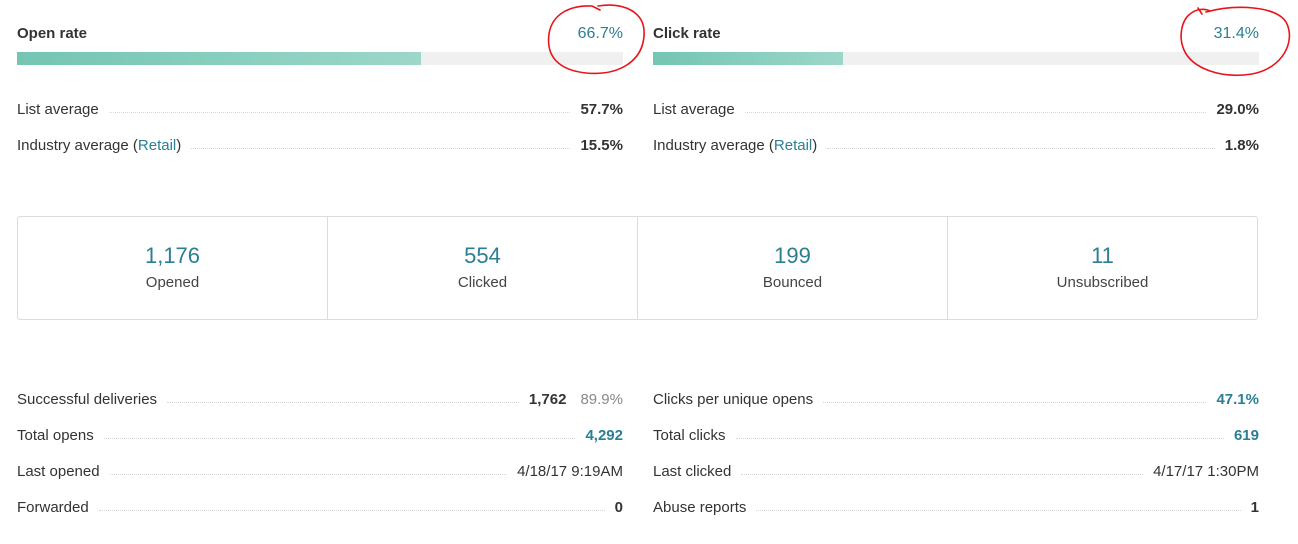 The height and width of the screenshot is (544, 1298). Describe the element at coordinates (482, 282) in the screenshot. I see `summary-clicked-label: Clicked` at that location.